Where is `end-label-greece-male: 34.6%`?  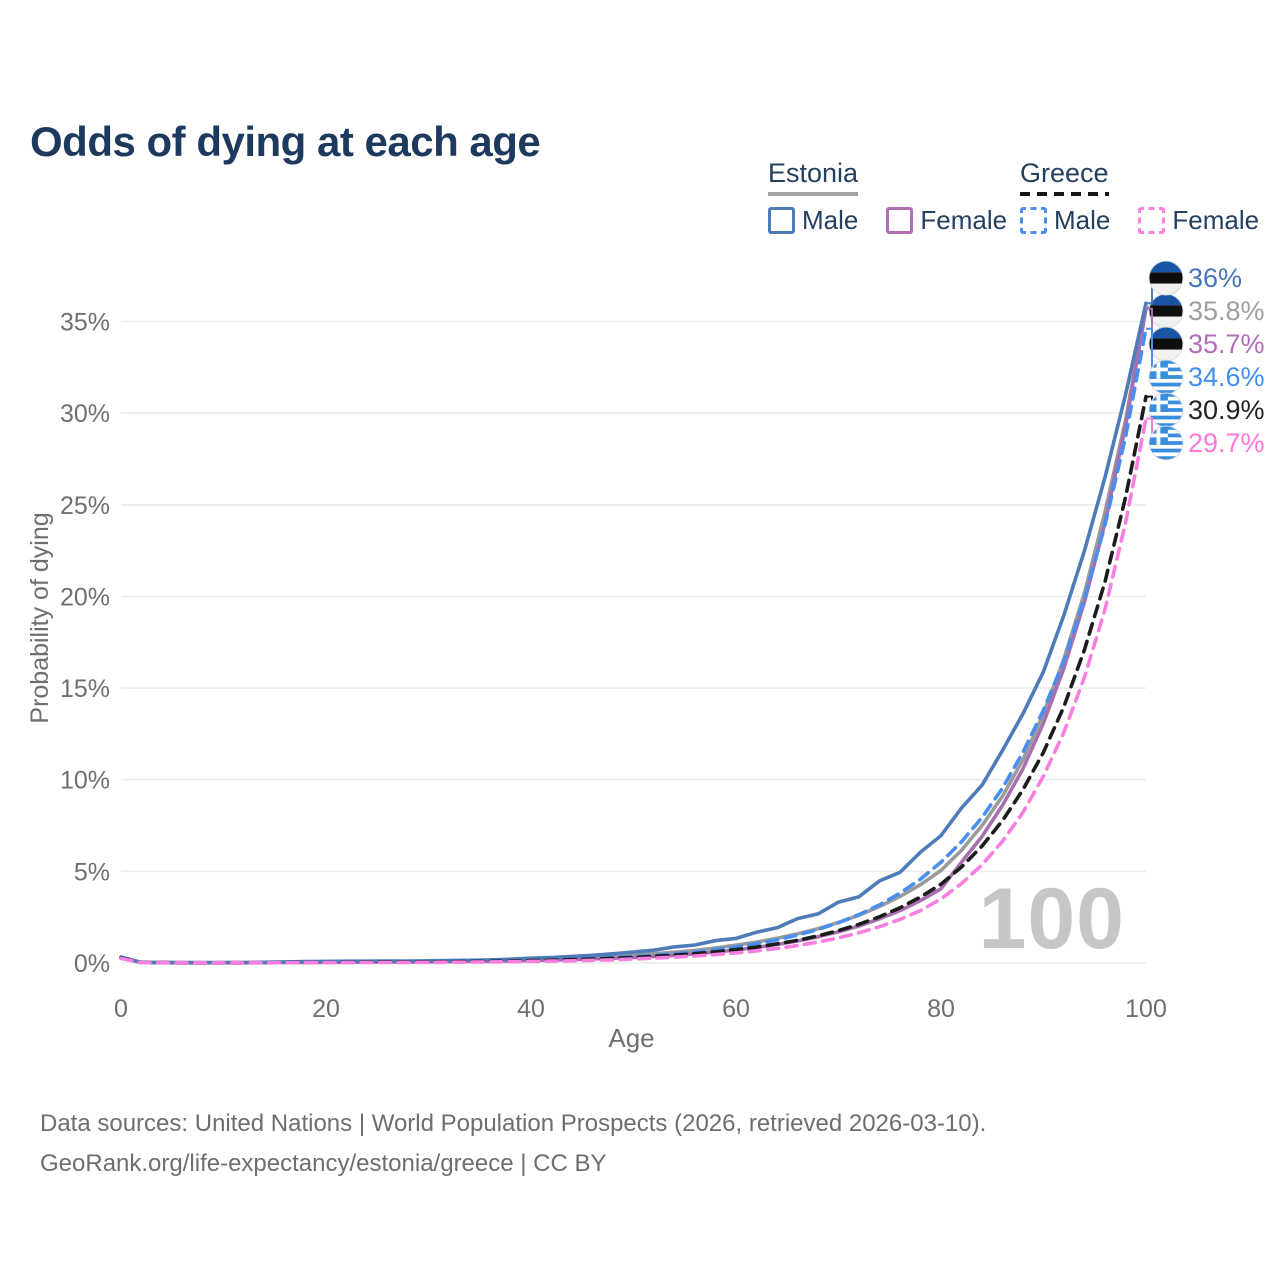
end-label-greece-male: 34.6% is located at coordinates (1226, 377).